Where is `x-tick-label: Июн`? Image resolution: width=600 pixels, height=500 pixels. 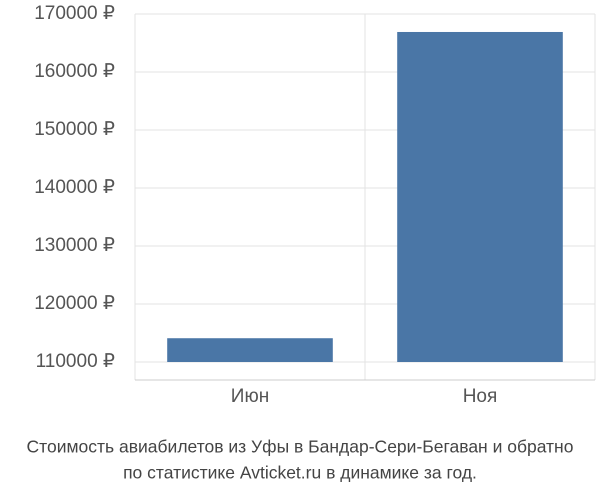 x-tick-label: Июн is located at coordinates (250, 396).